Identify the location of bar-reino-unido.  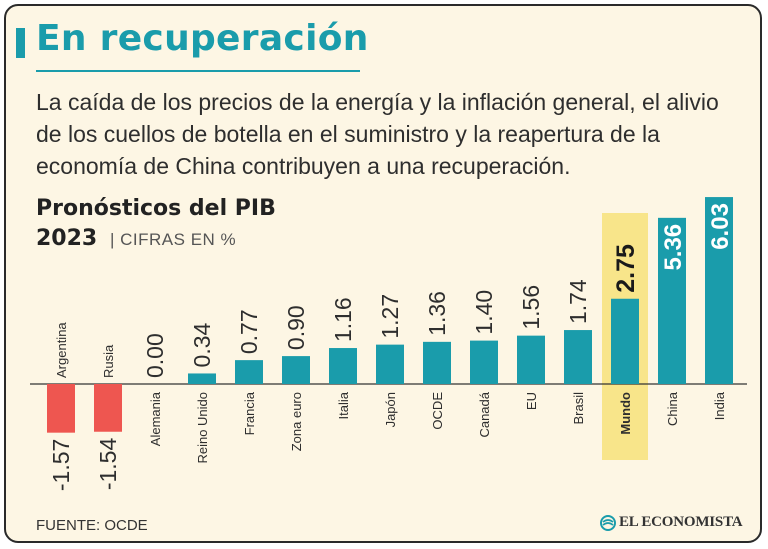
(202, 378).